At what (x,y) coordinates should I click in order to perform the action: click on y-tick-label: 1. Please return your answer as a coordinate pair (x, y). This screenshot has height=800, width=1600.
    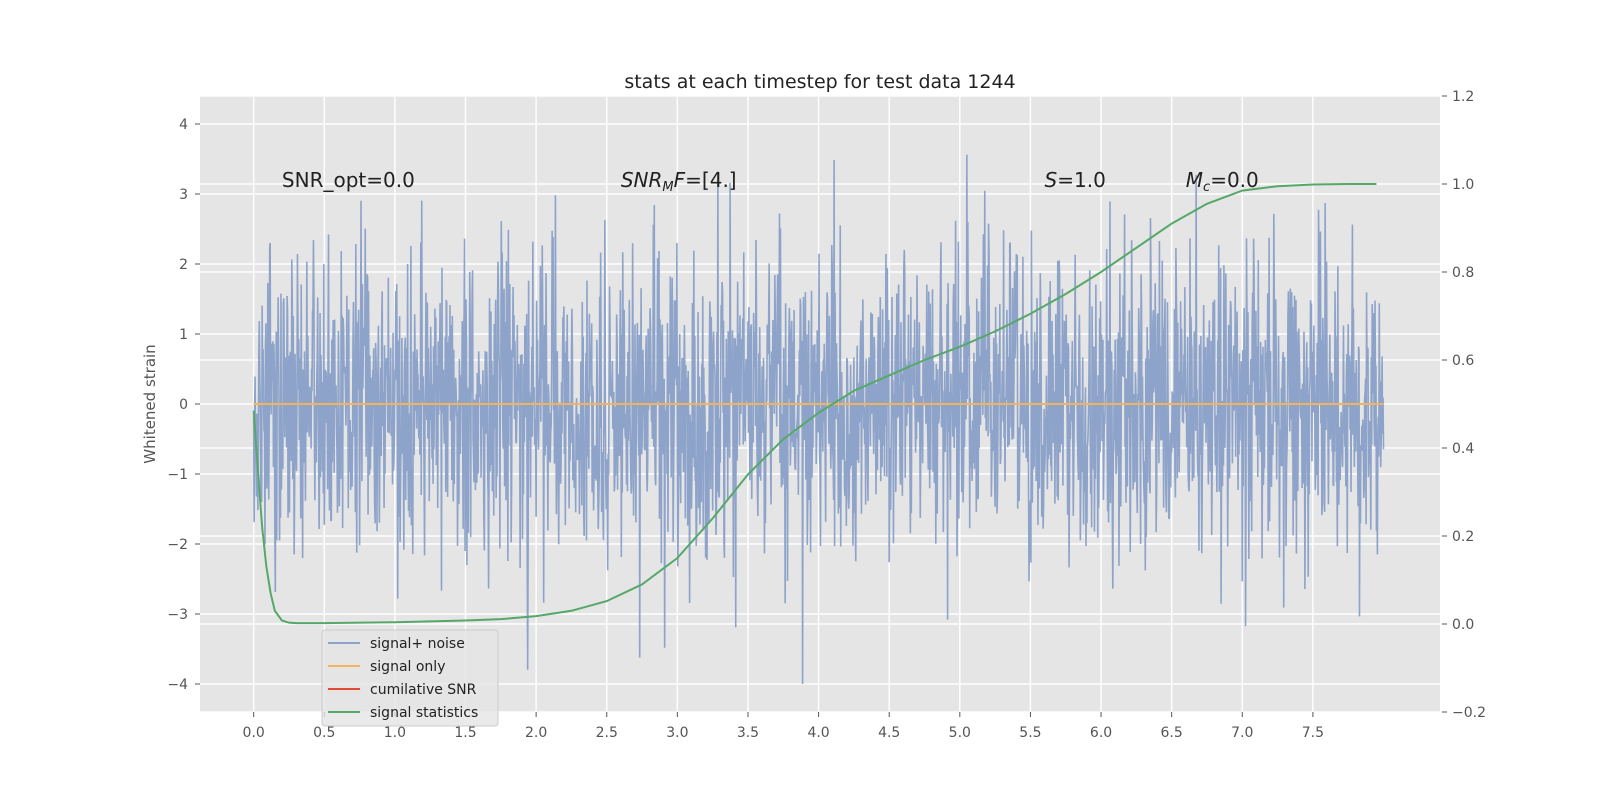
    Looking at the image, I should click on (183, 335).